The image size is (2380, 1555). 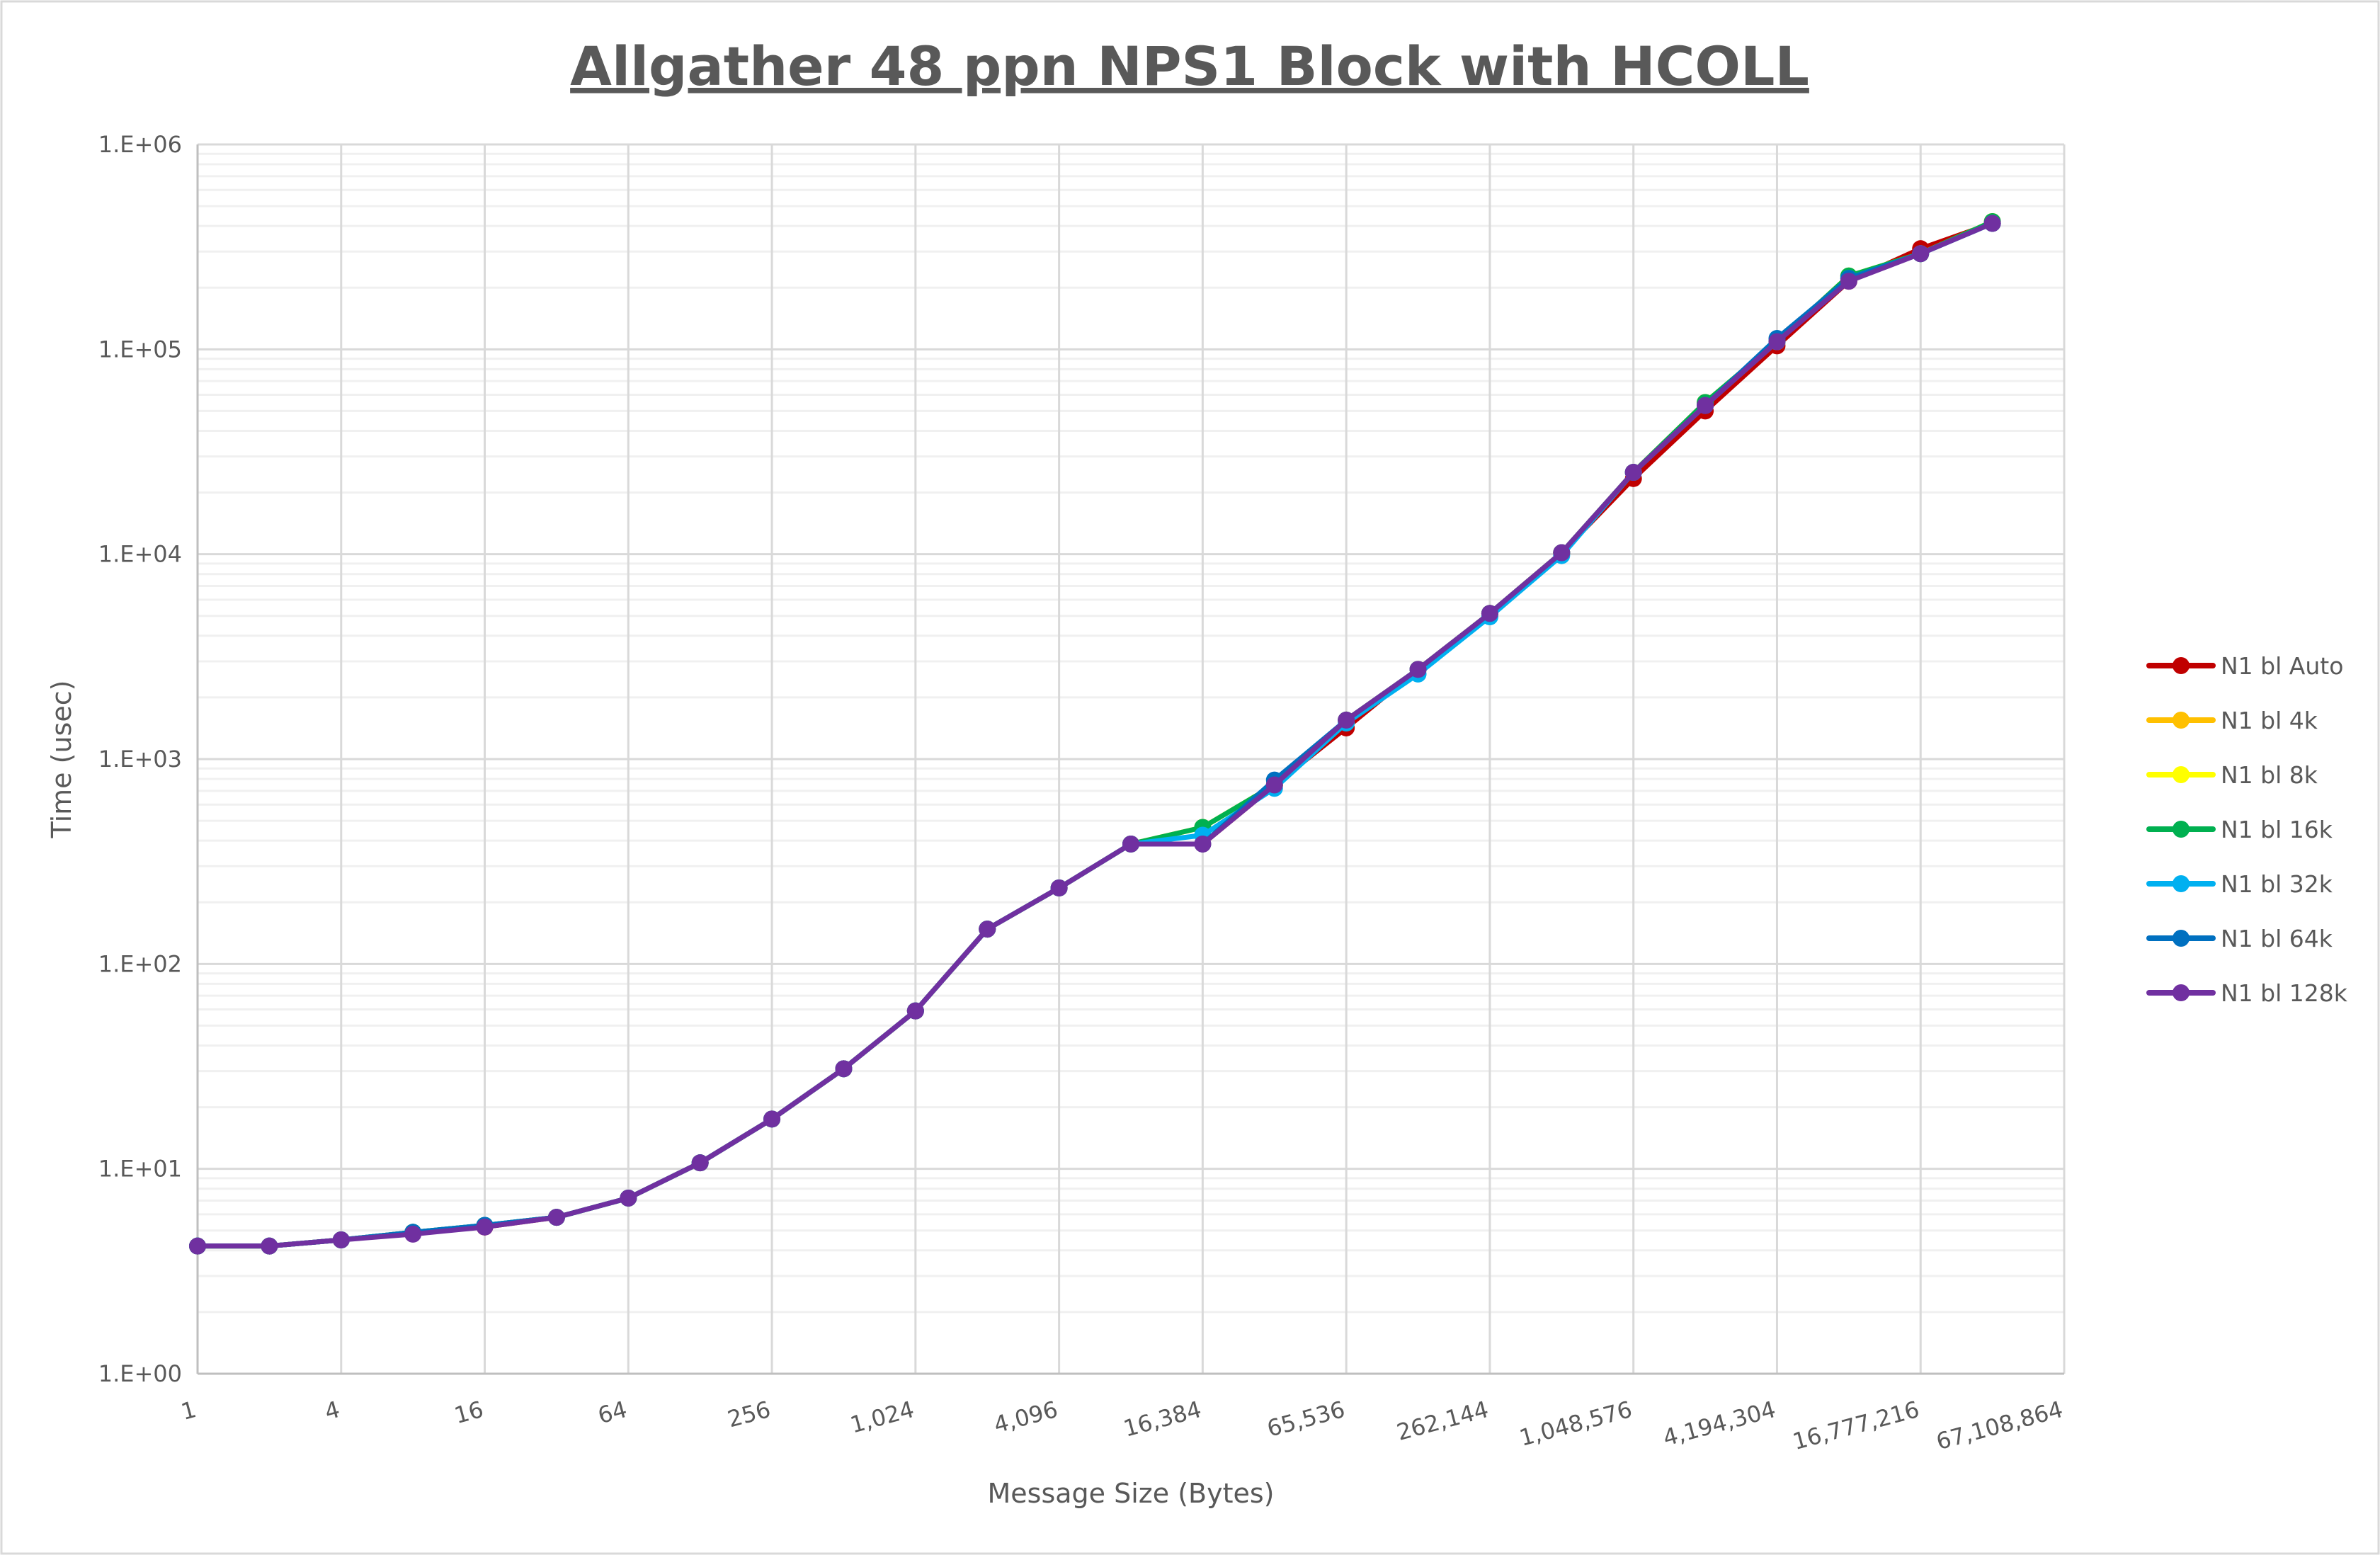 I want to click on y-tick-label: 1.E+06, so click(x=140, y=144).